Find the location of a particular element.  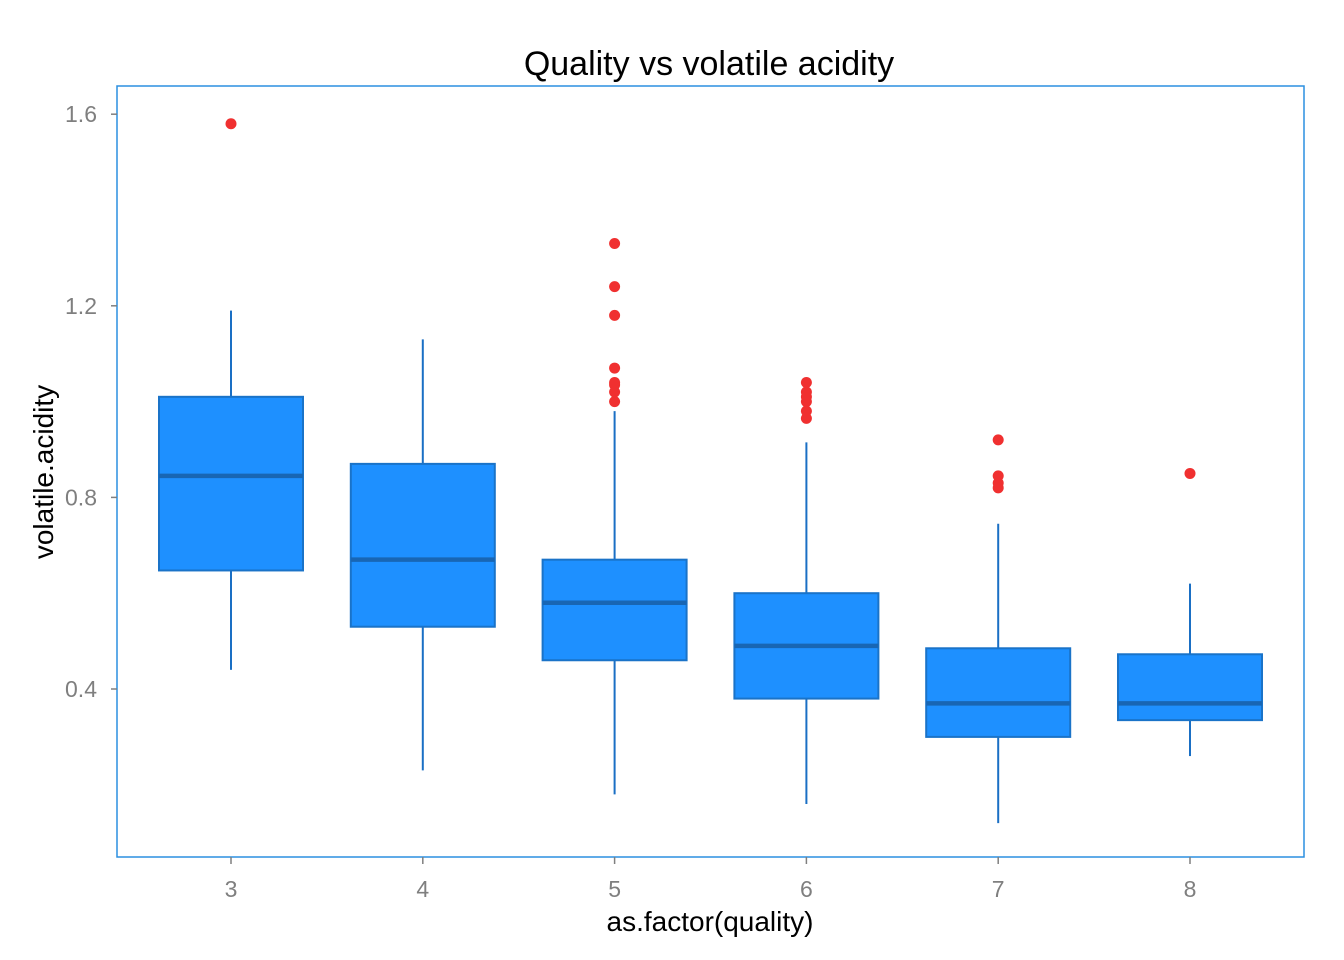

x-tick-label: 8 is located at coordinates (1190, 889).